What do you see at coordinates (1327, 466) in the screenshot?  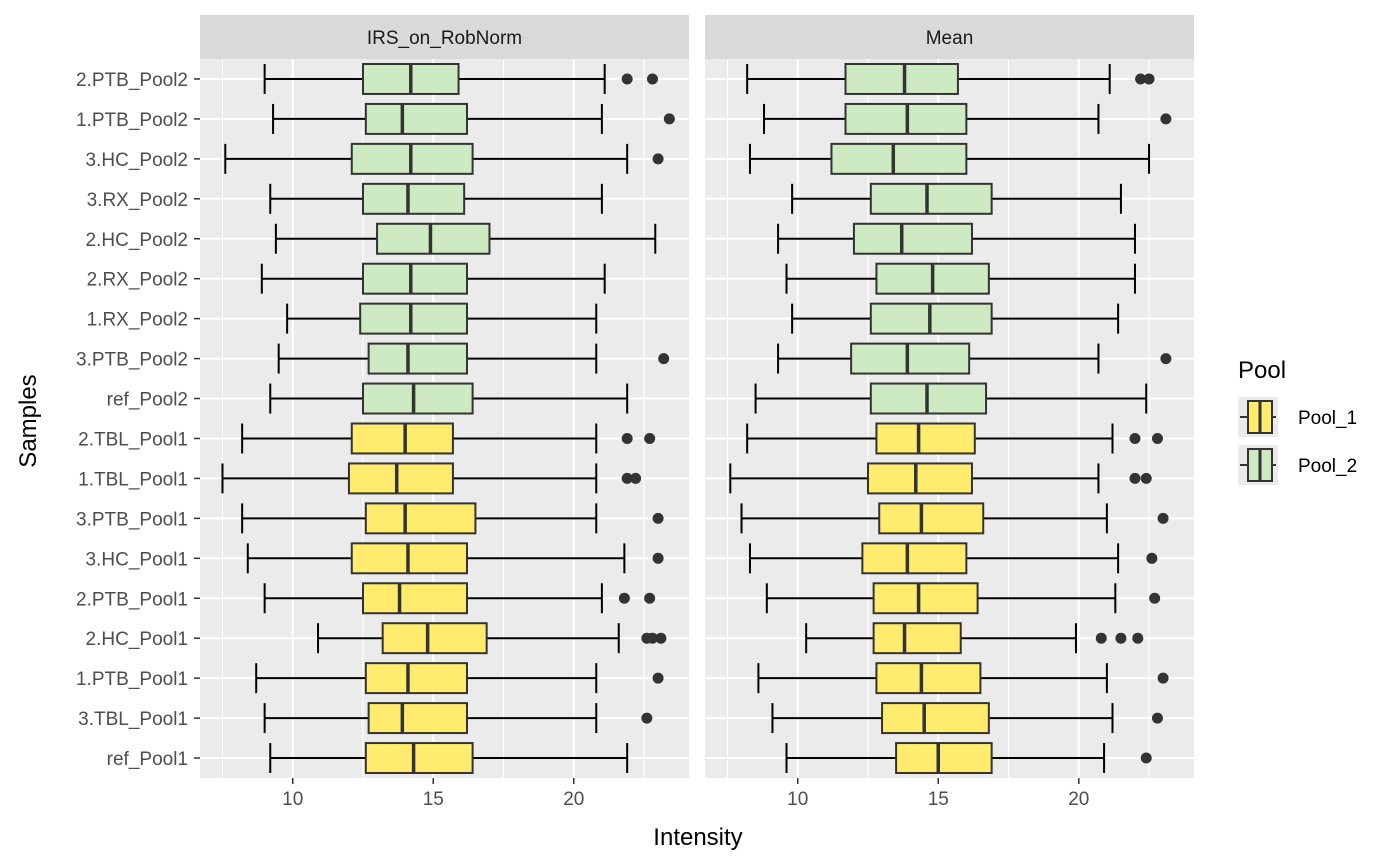 I see `legend-label: Pool_2` at bounding box center [1327, 466].